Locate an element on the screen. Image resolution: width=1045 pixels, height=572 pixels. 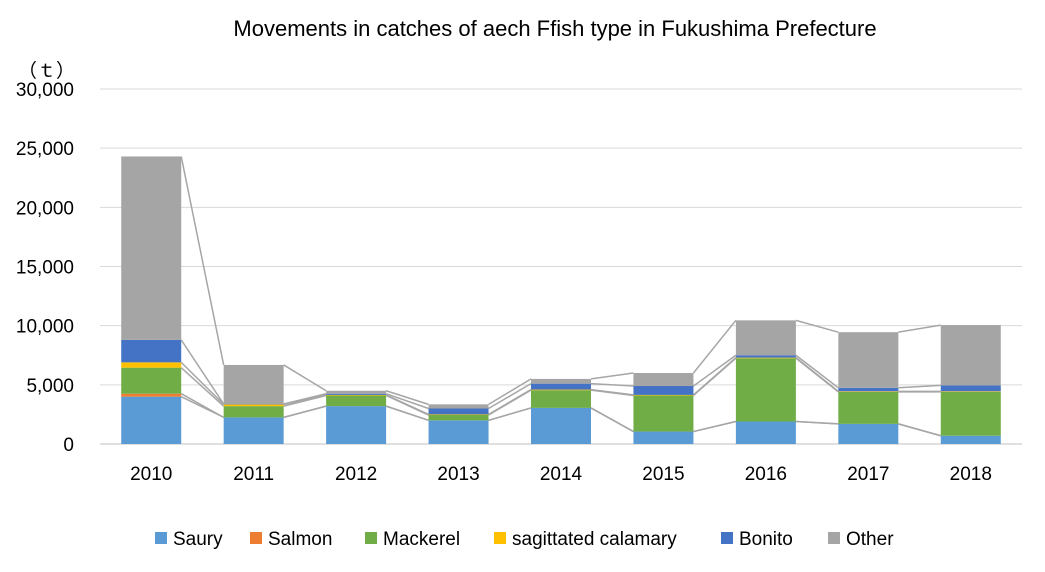
y-tick-label: 25,000 is located at coordinates (45, 149).